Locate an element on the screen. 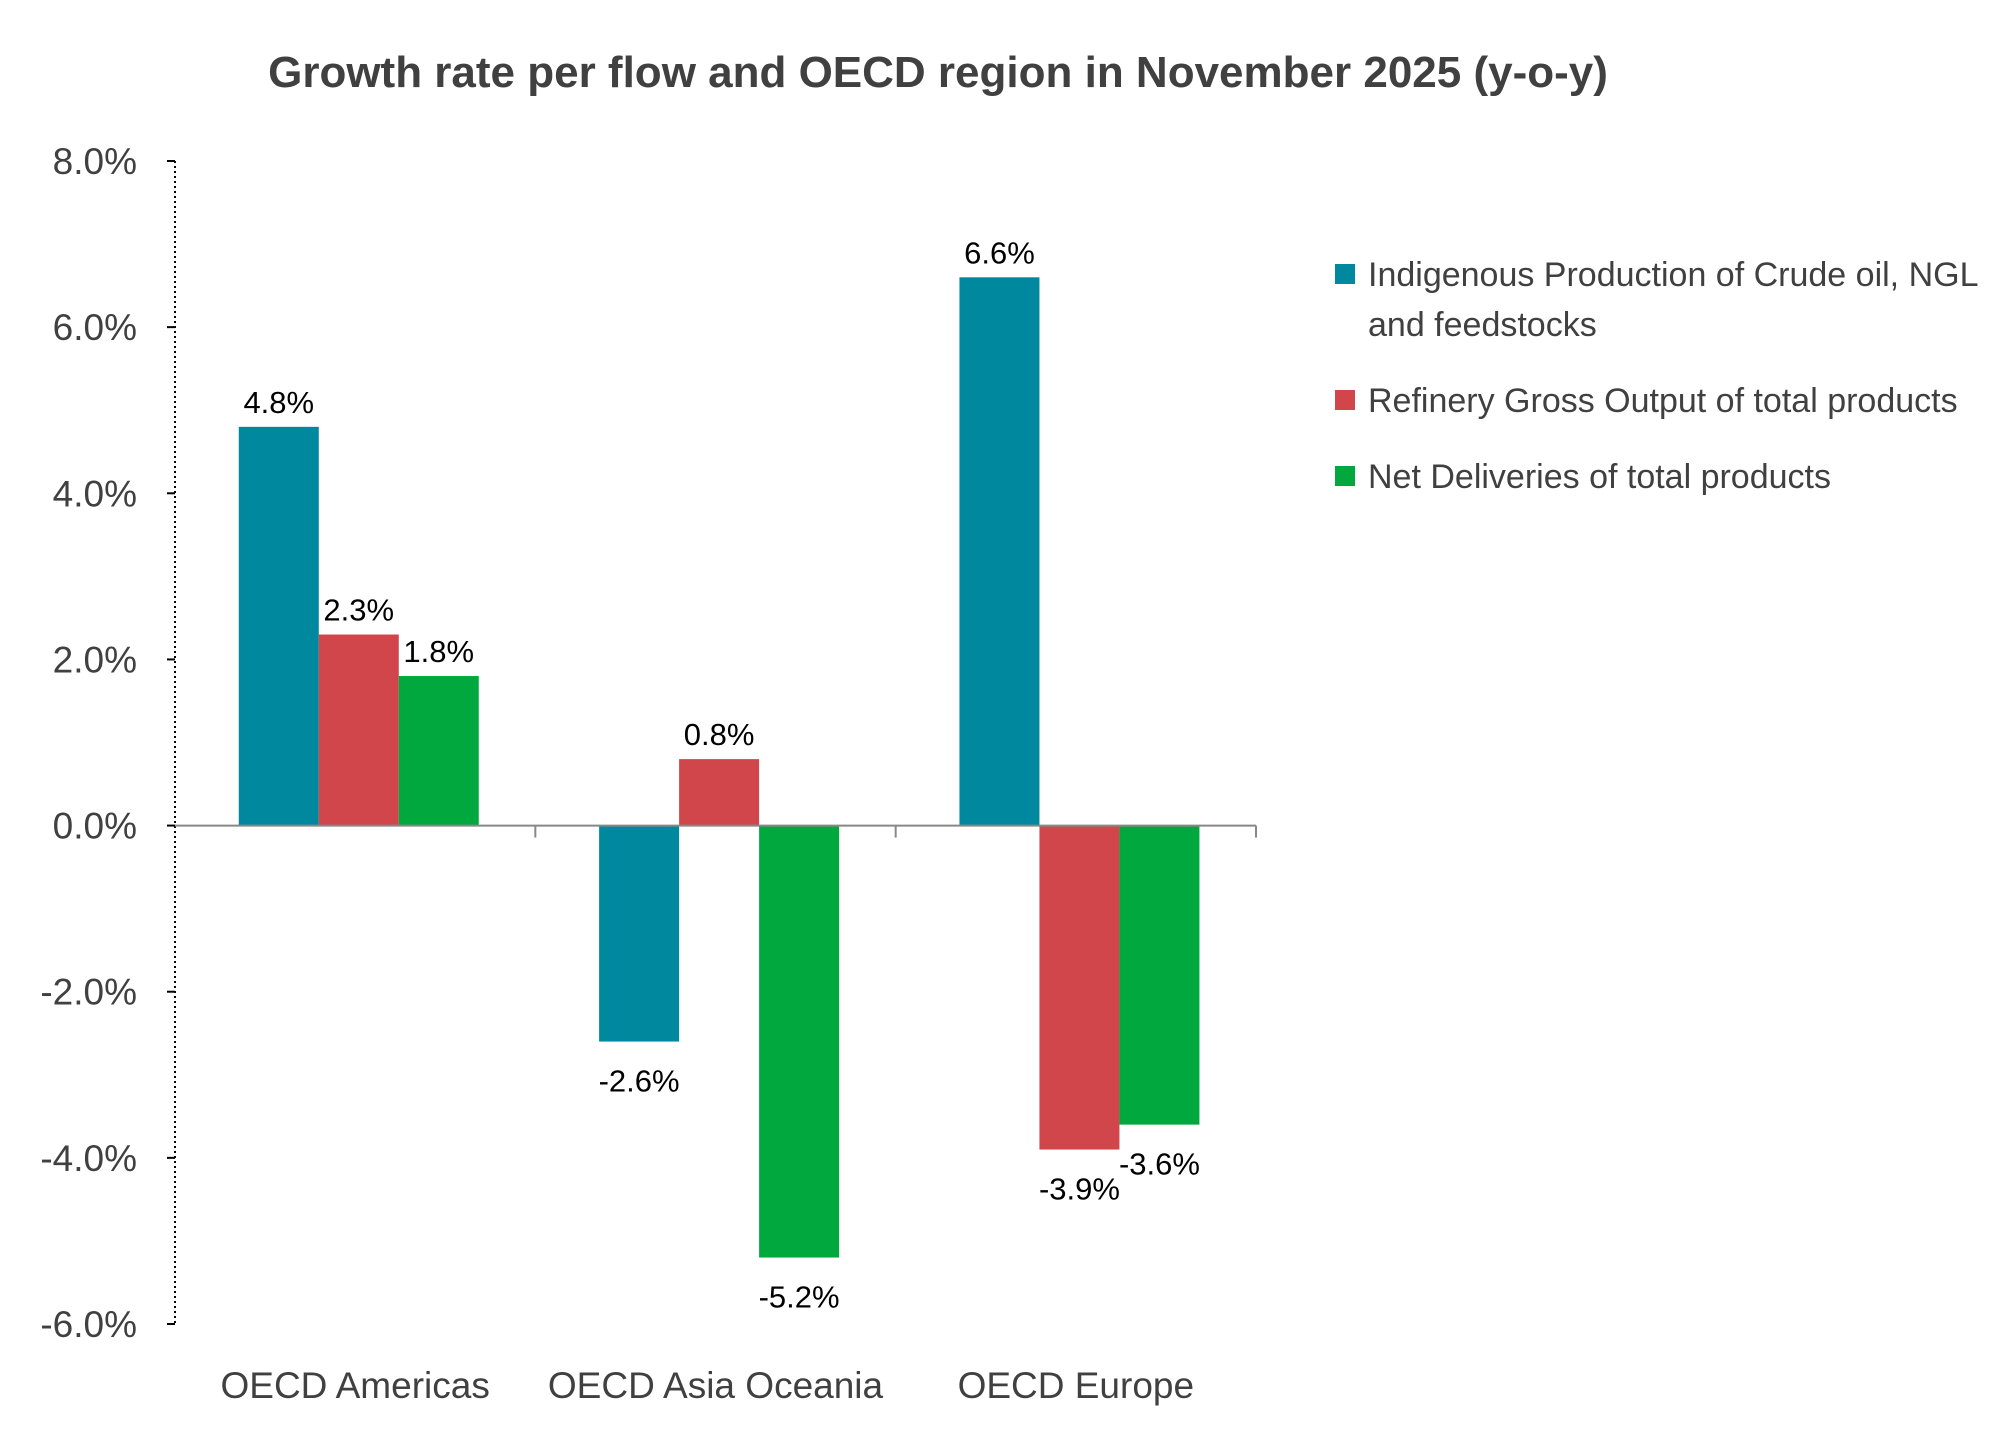 The width and height of the screenshot is (1992, 1433). y-tick-label: 2.0% is located at coordinates (95, 659).